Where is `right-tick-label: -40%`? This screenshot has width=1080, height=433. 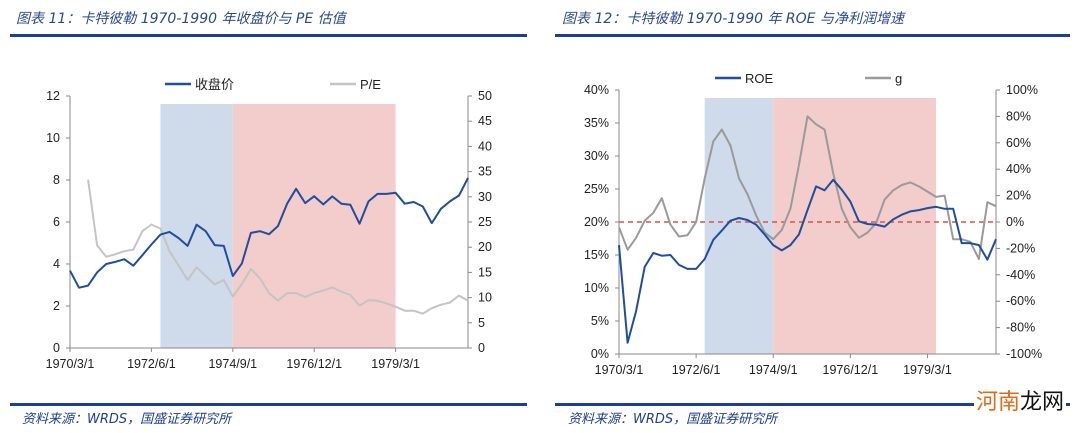 right-tick-label: -40% is located at coordinates (1020, 275).